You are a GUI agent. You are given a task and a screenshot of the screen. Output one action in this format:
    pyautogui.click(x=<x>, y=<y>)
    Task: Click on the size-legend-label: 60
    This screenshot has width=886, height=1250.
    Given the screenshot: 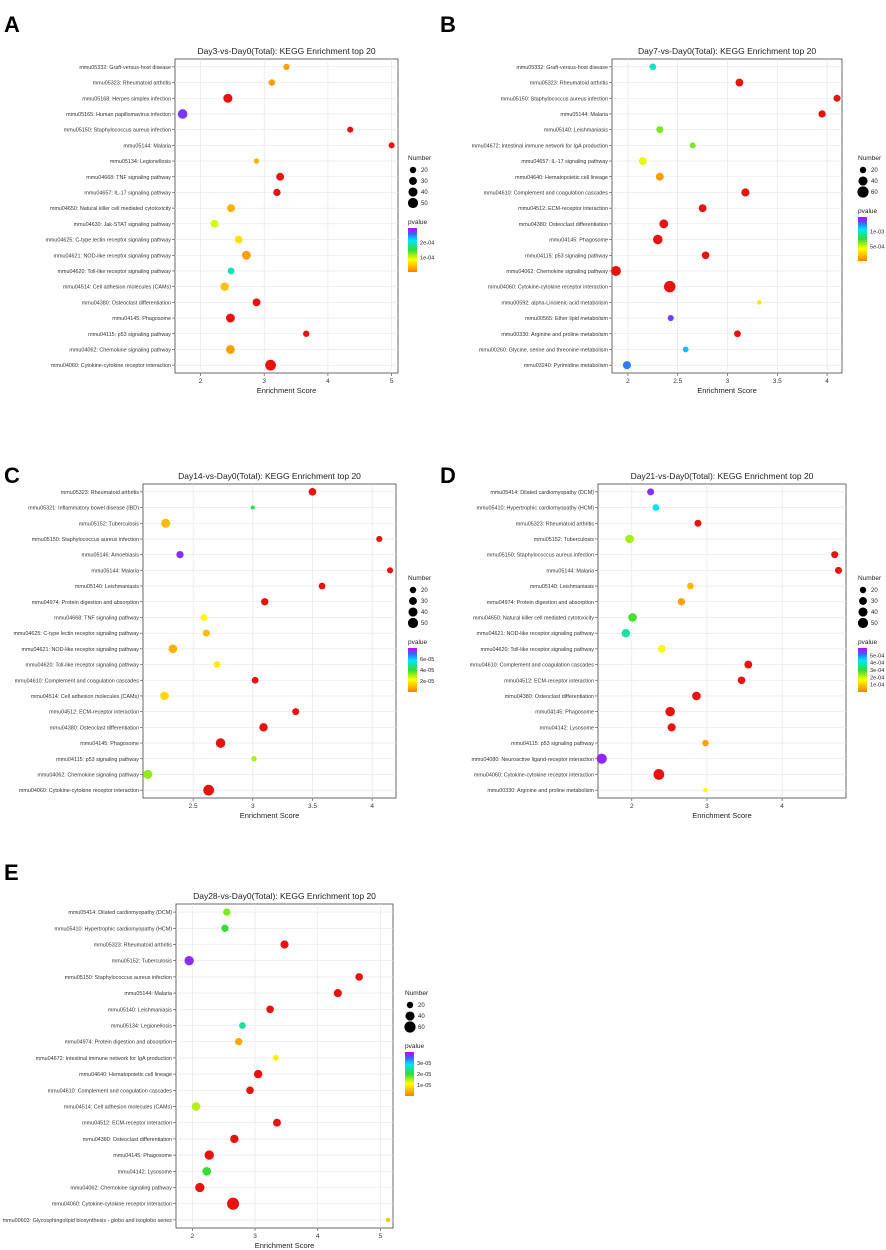 What is the action you would take?
    pyautogui.click(x=421, y=1028)
    